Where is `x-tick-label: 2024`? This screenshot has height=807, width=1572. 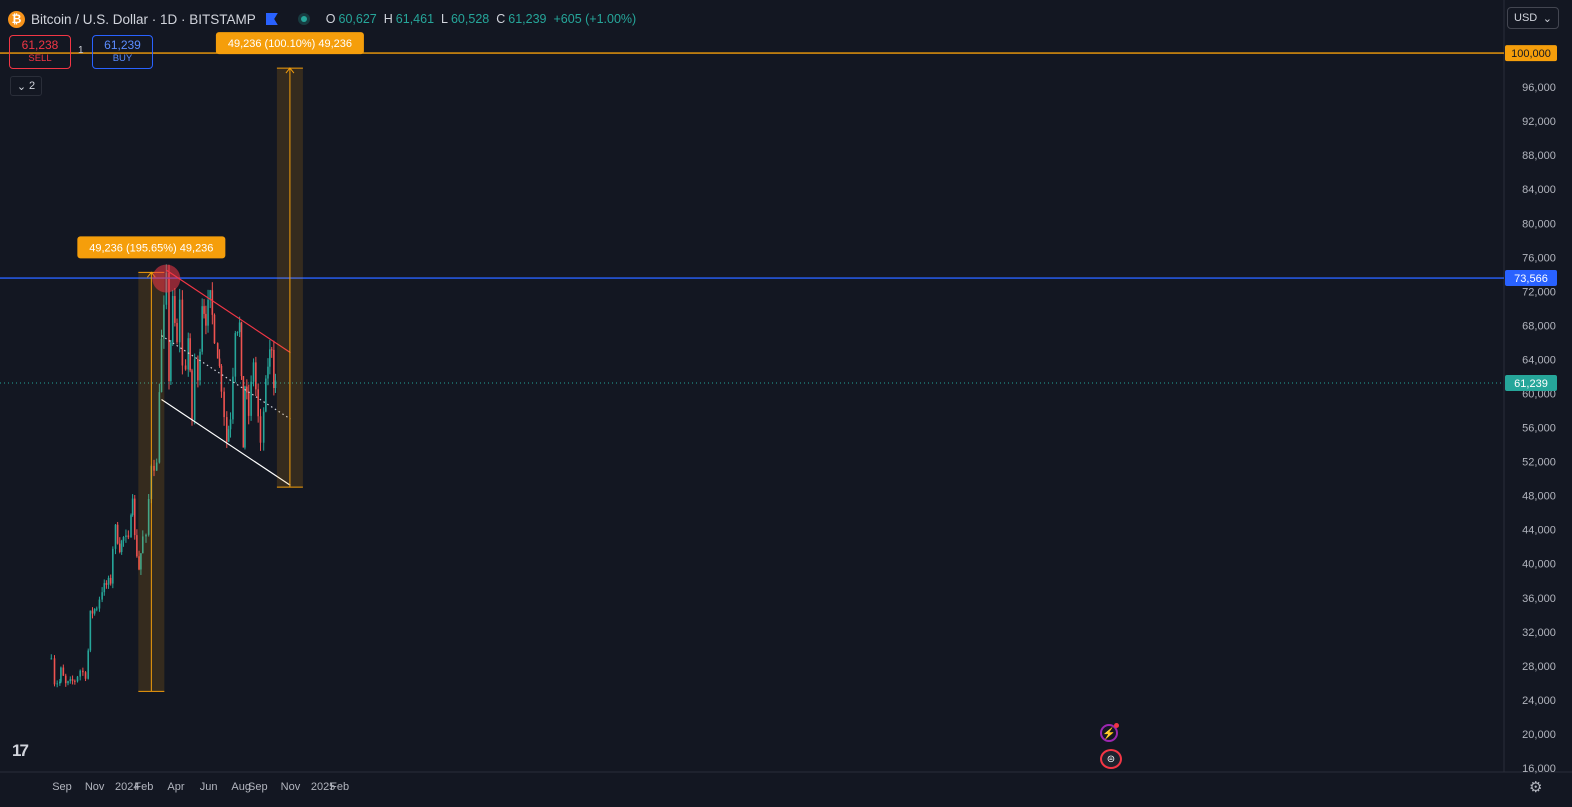 x-tick-label: 2024 is located at coordinates (127, 787).